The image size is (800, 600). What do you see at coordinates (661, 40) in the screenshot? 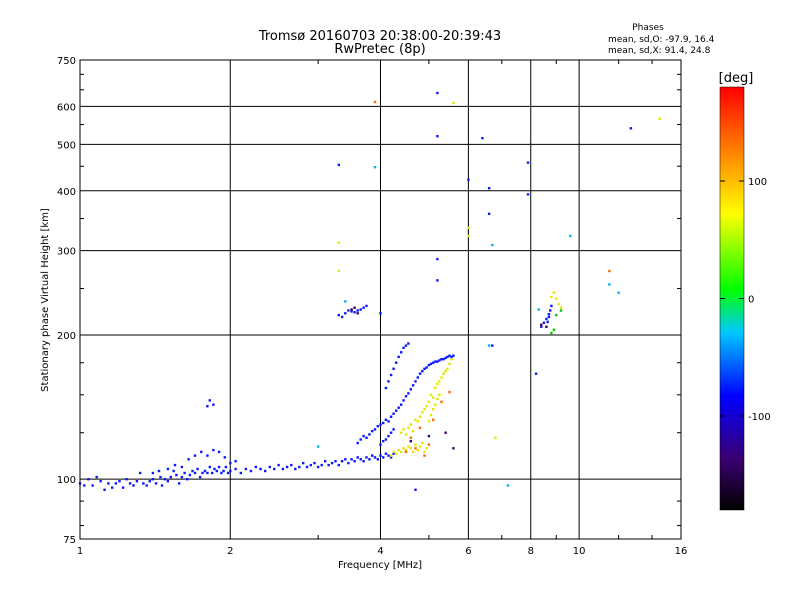
I see `legend-line-o: mean, sd,O: -97.9, 16.4` at bounding box center [661, 40].